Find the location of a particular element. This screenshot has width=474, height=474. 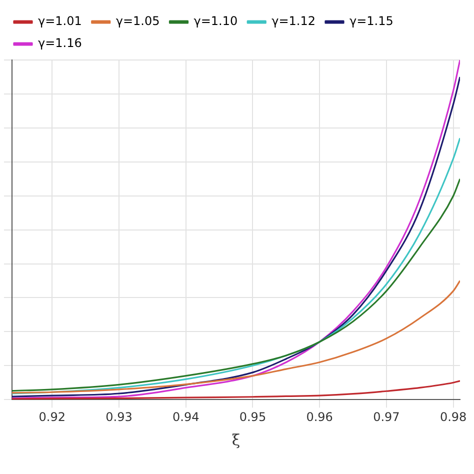

x-axis-title: ξ is located at coordinates (236, 439).